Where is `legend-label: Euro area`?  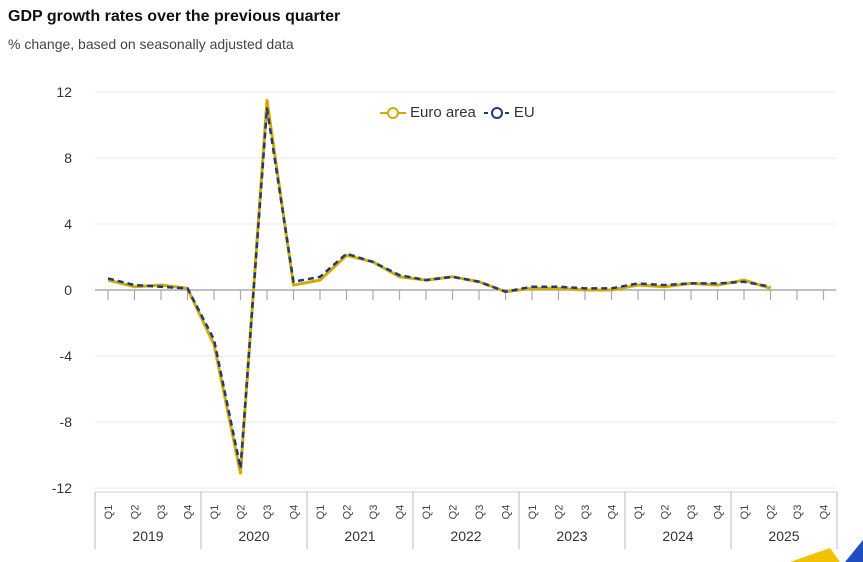
legend-label: Euro area is located at coordinates (443, 112).